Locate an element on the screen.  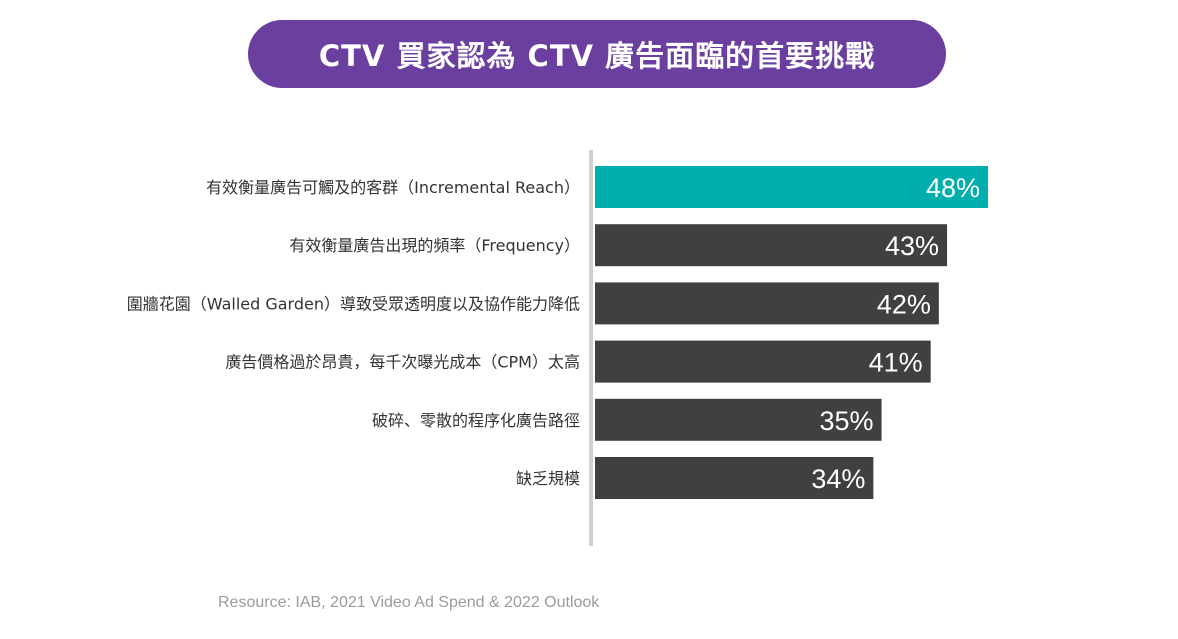
data-label-4: 41% is located at coordinates (896, 363).